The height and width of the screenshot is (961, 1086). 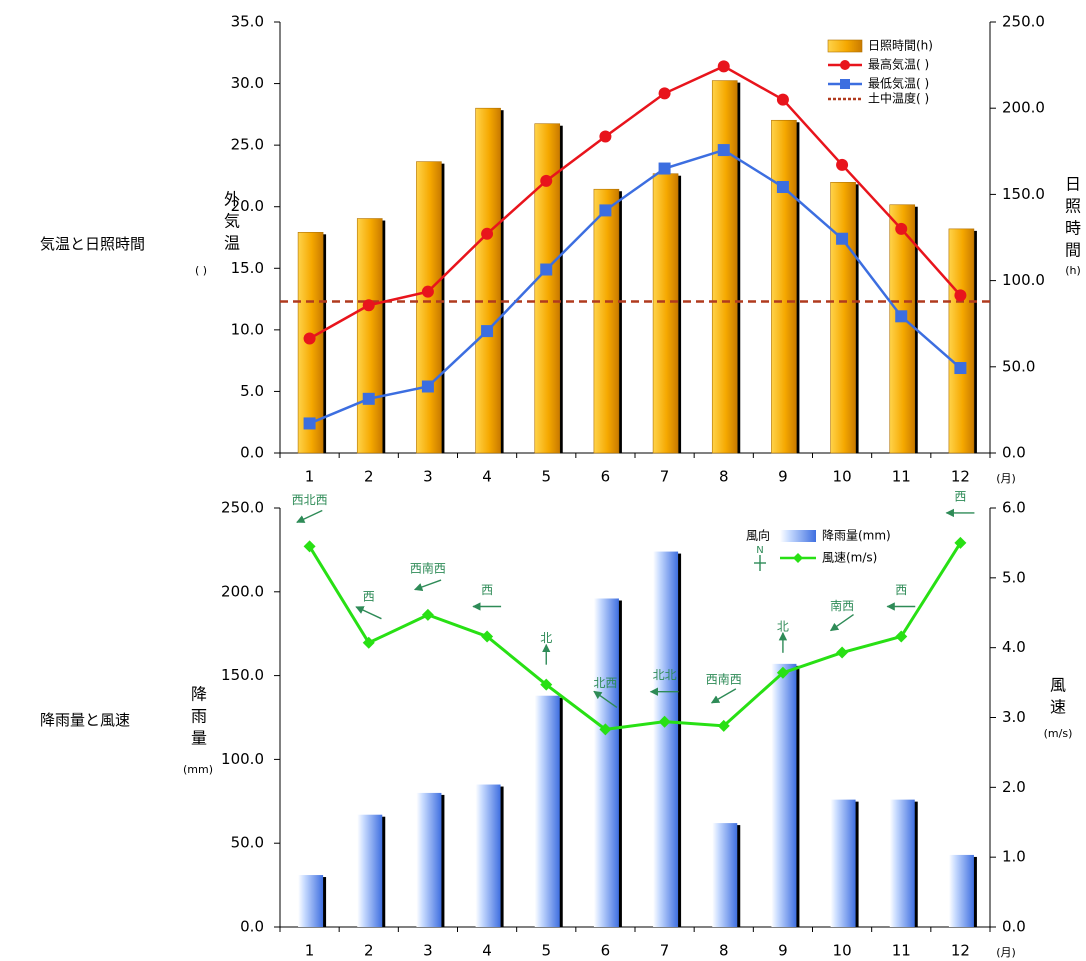 I want to click on y-tick-label-left: 100.0, so click(x=242, y=759).